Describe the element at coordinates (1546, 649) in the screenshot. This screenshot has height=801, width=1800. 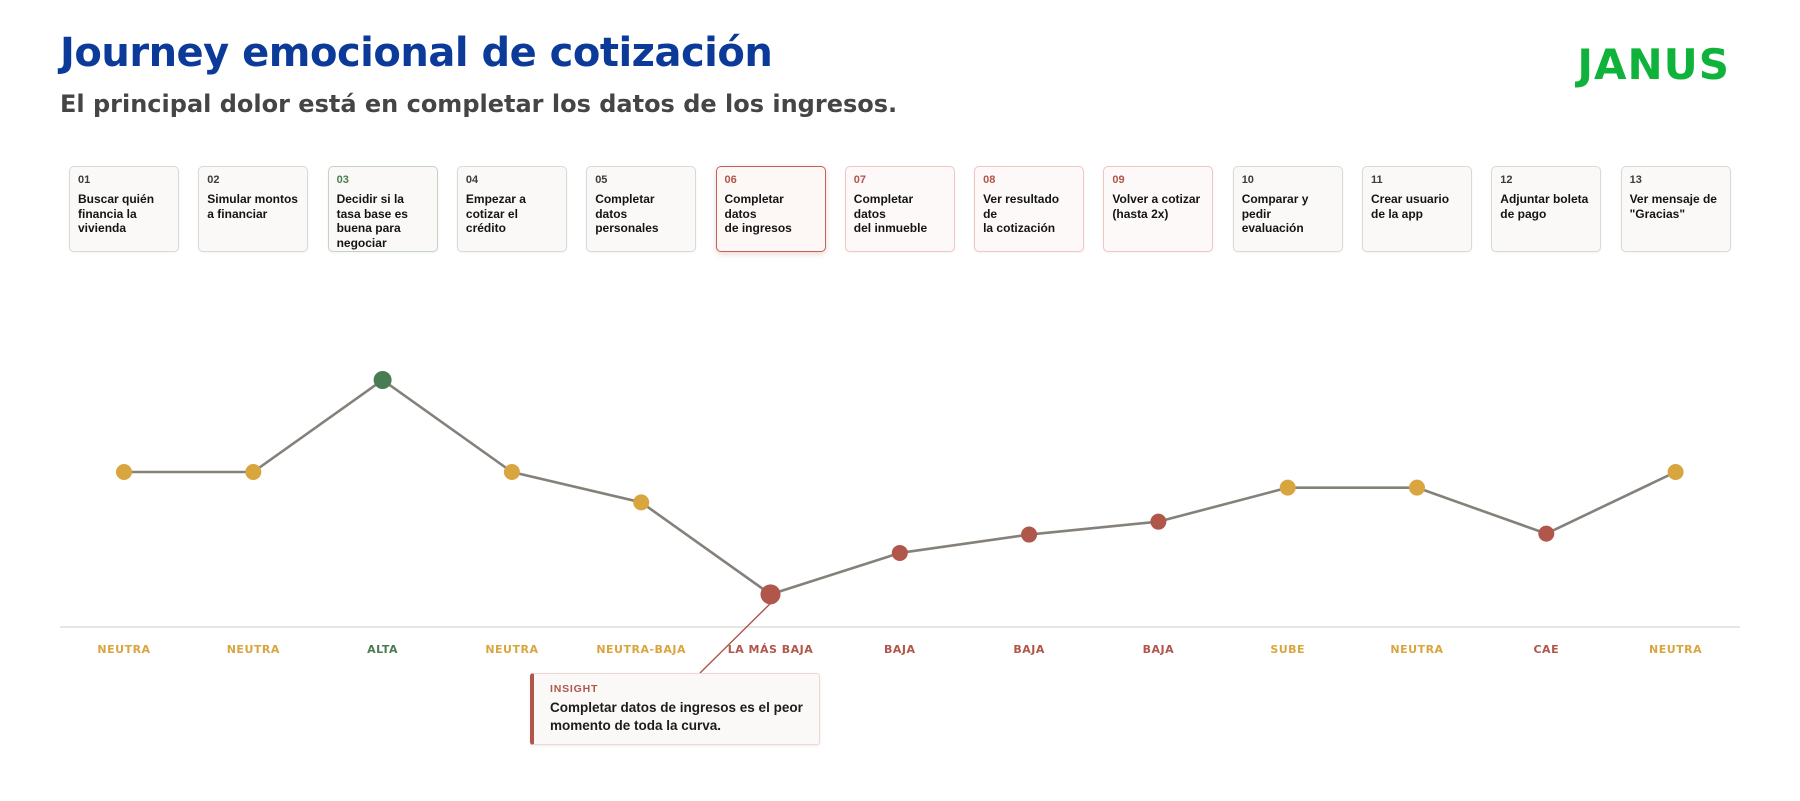
I see `emotion-label-12: CAE` at that location.